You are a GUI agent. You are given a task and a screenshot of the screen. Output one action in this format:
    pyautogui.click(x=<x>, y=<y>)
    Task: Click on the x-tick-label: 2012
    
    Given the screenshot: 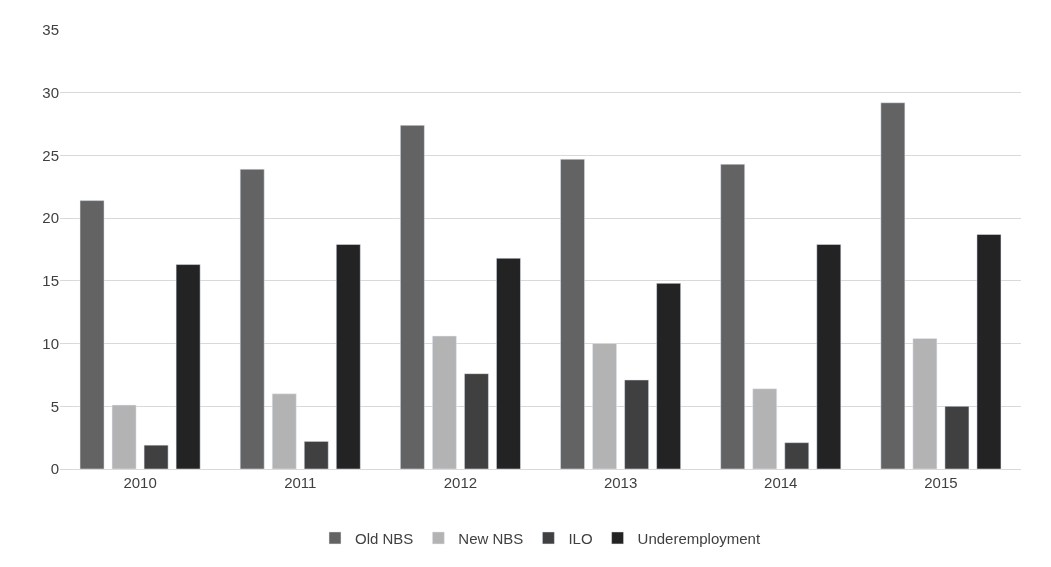 What is the action you would take?
    pyautogui.click(x=460, y=482)
    